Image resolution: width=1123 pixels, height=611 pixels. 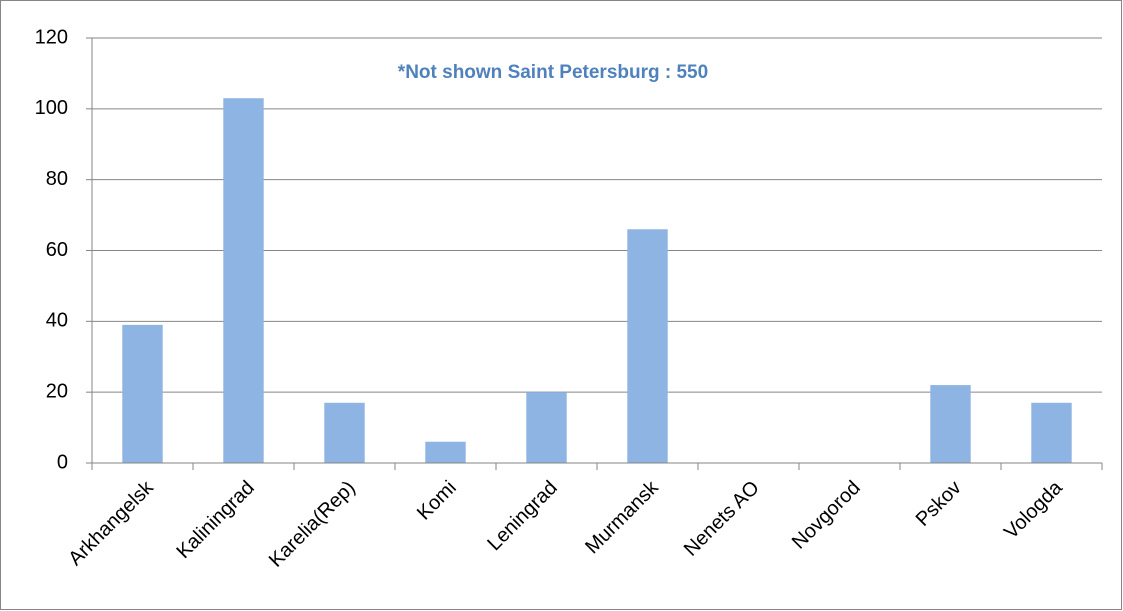 What do you see at coordinates (62, 462) in the screenshot?
I see `y-tick-label: 0` at bounding box center [62, 462].